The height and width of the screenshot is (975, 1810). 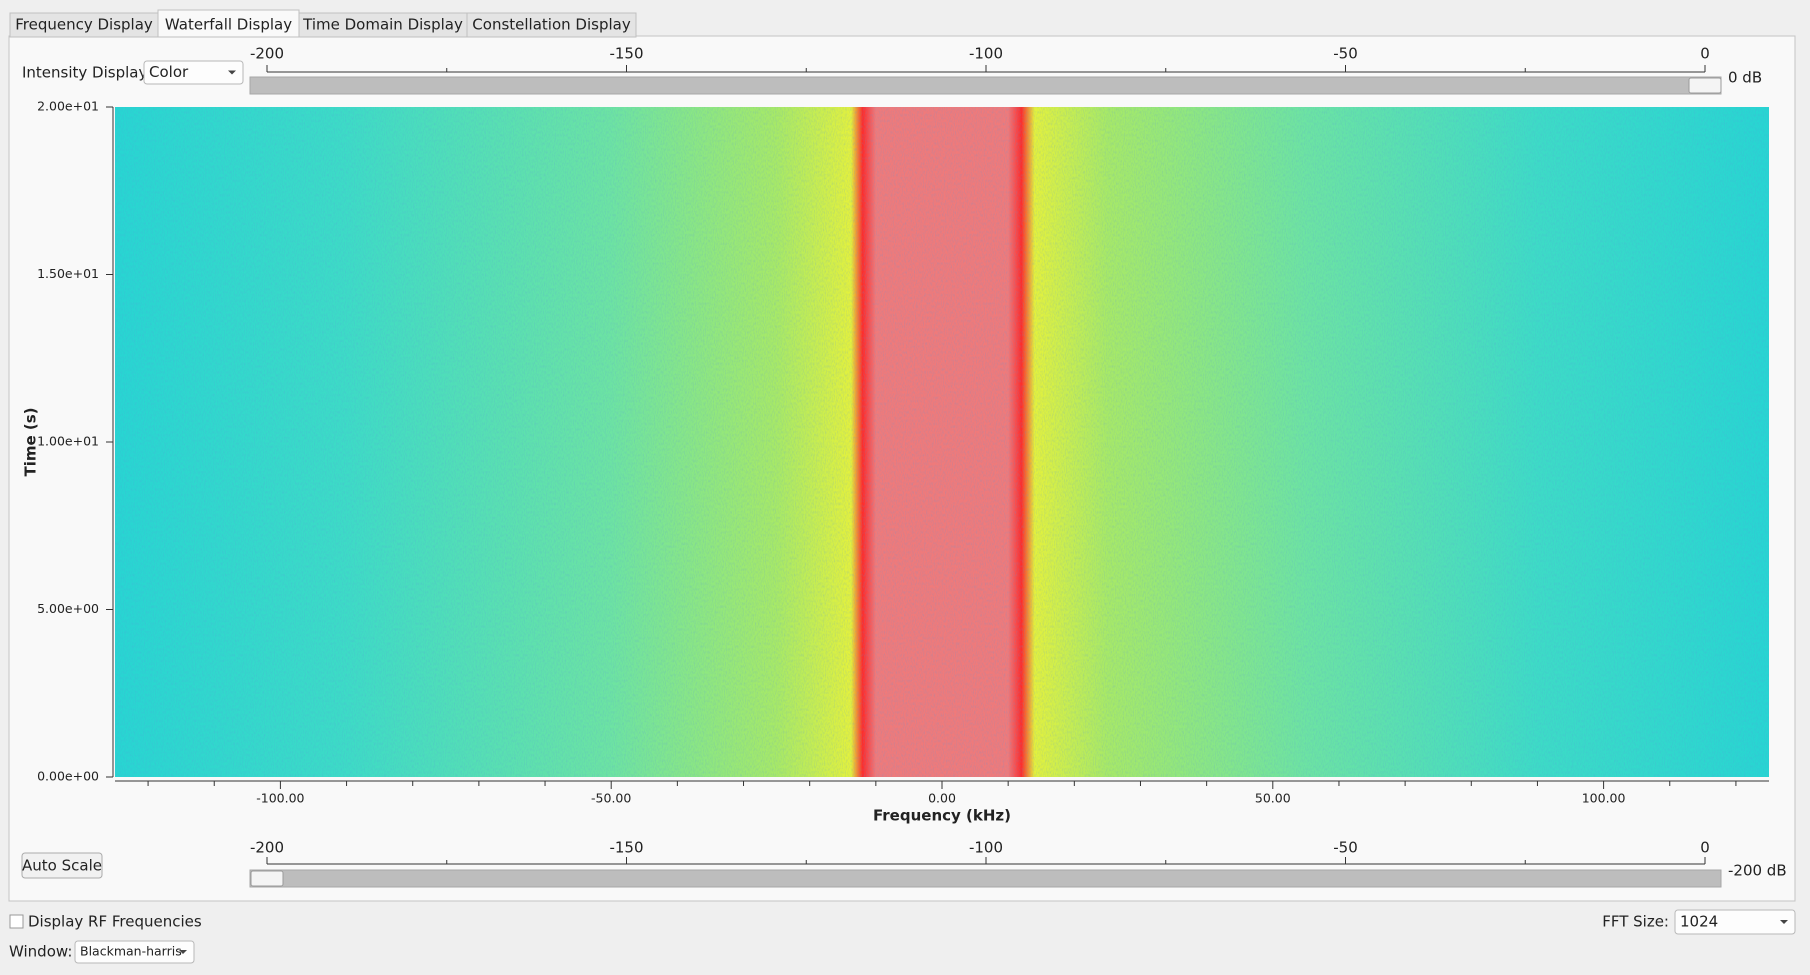 What do you see at coordinates (1745, 78) in the screenshot?
I see `slider-value-label: 0 dB` at bounding box center [1745, 78].